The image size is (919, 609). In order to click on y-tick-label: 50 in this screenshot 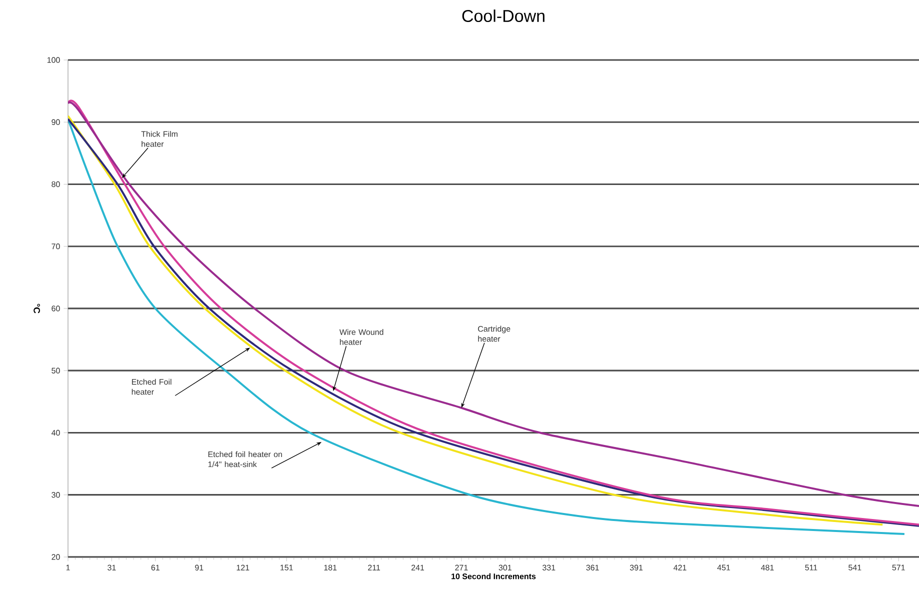, I will do `click(56, 371)`.